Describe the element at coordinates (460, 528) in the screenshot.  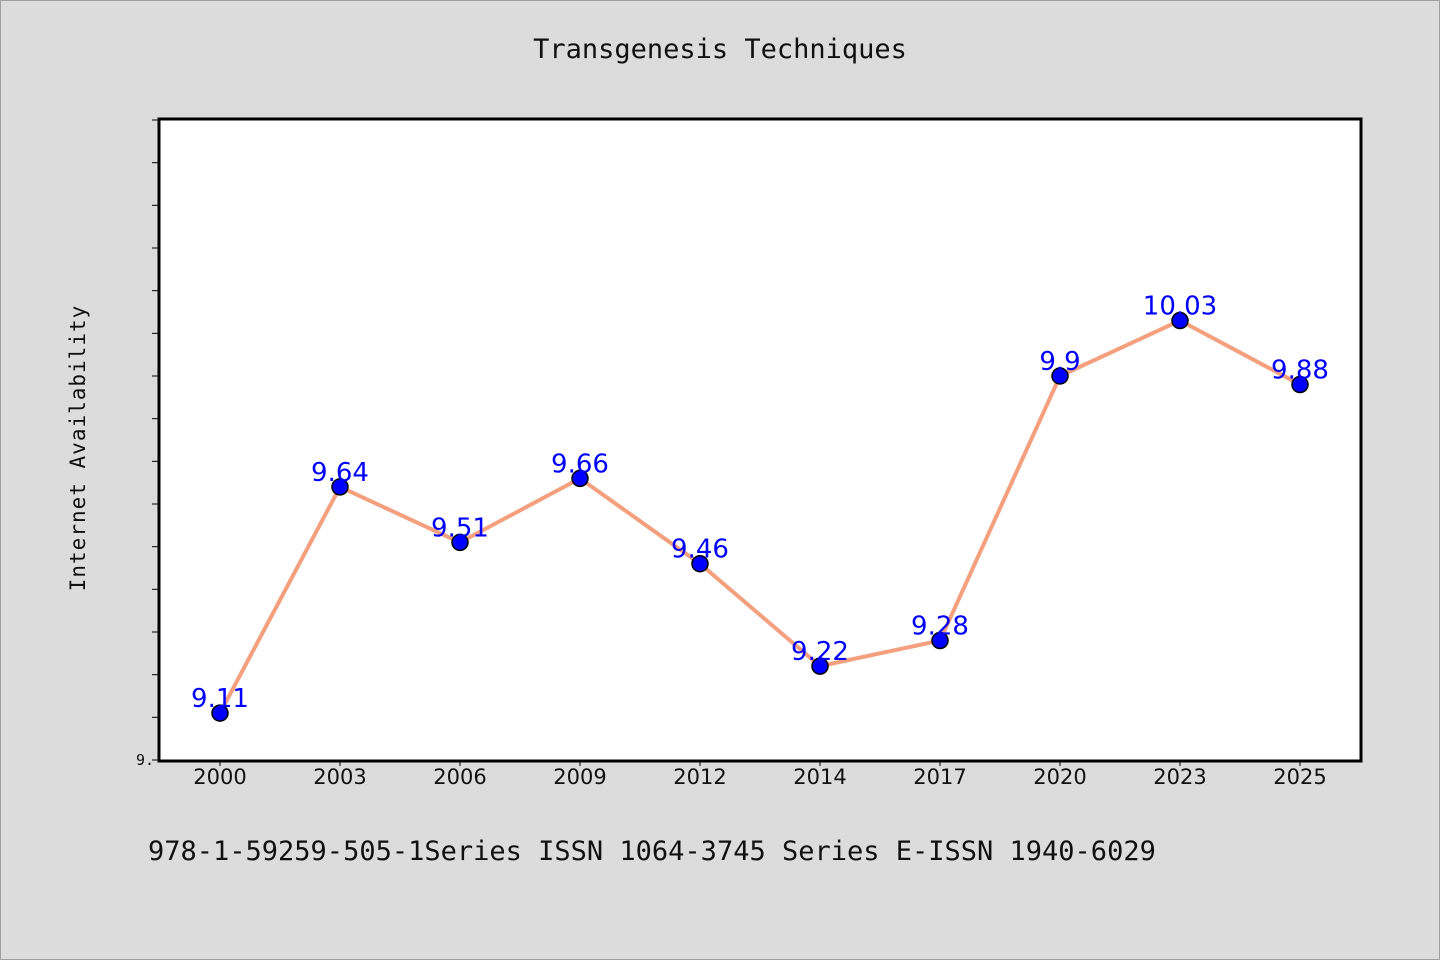
I see `data-label: 9.51` at that location.